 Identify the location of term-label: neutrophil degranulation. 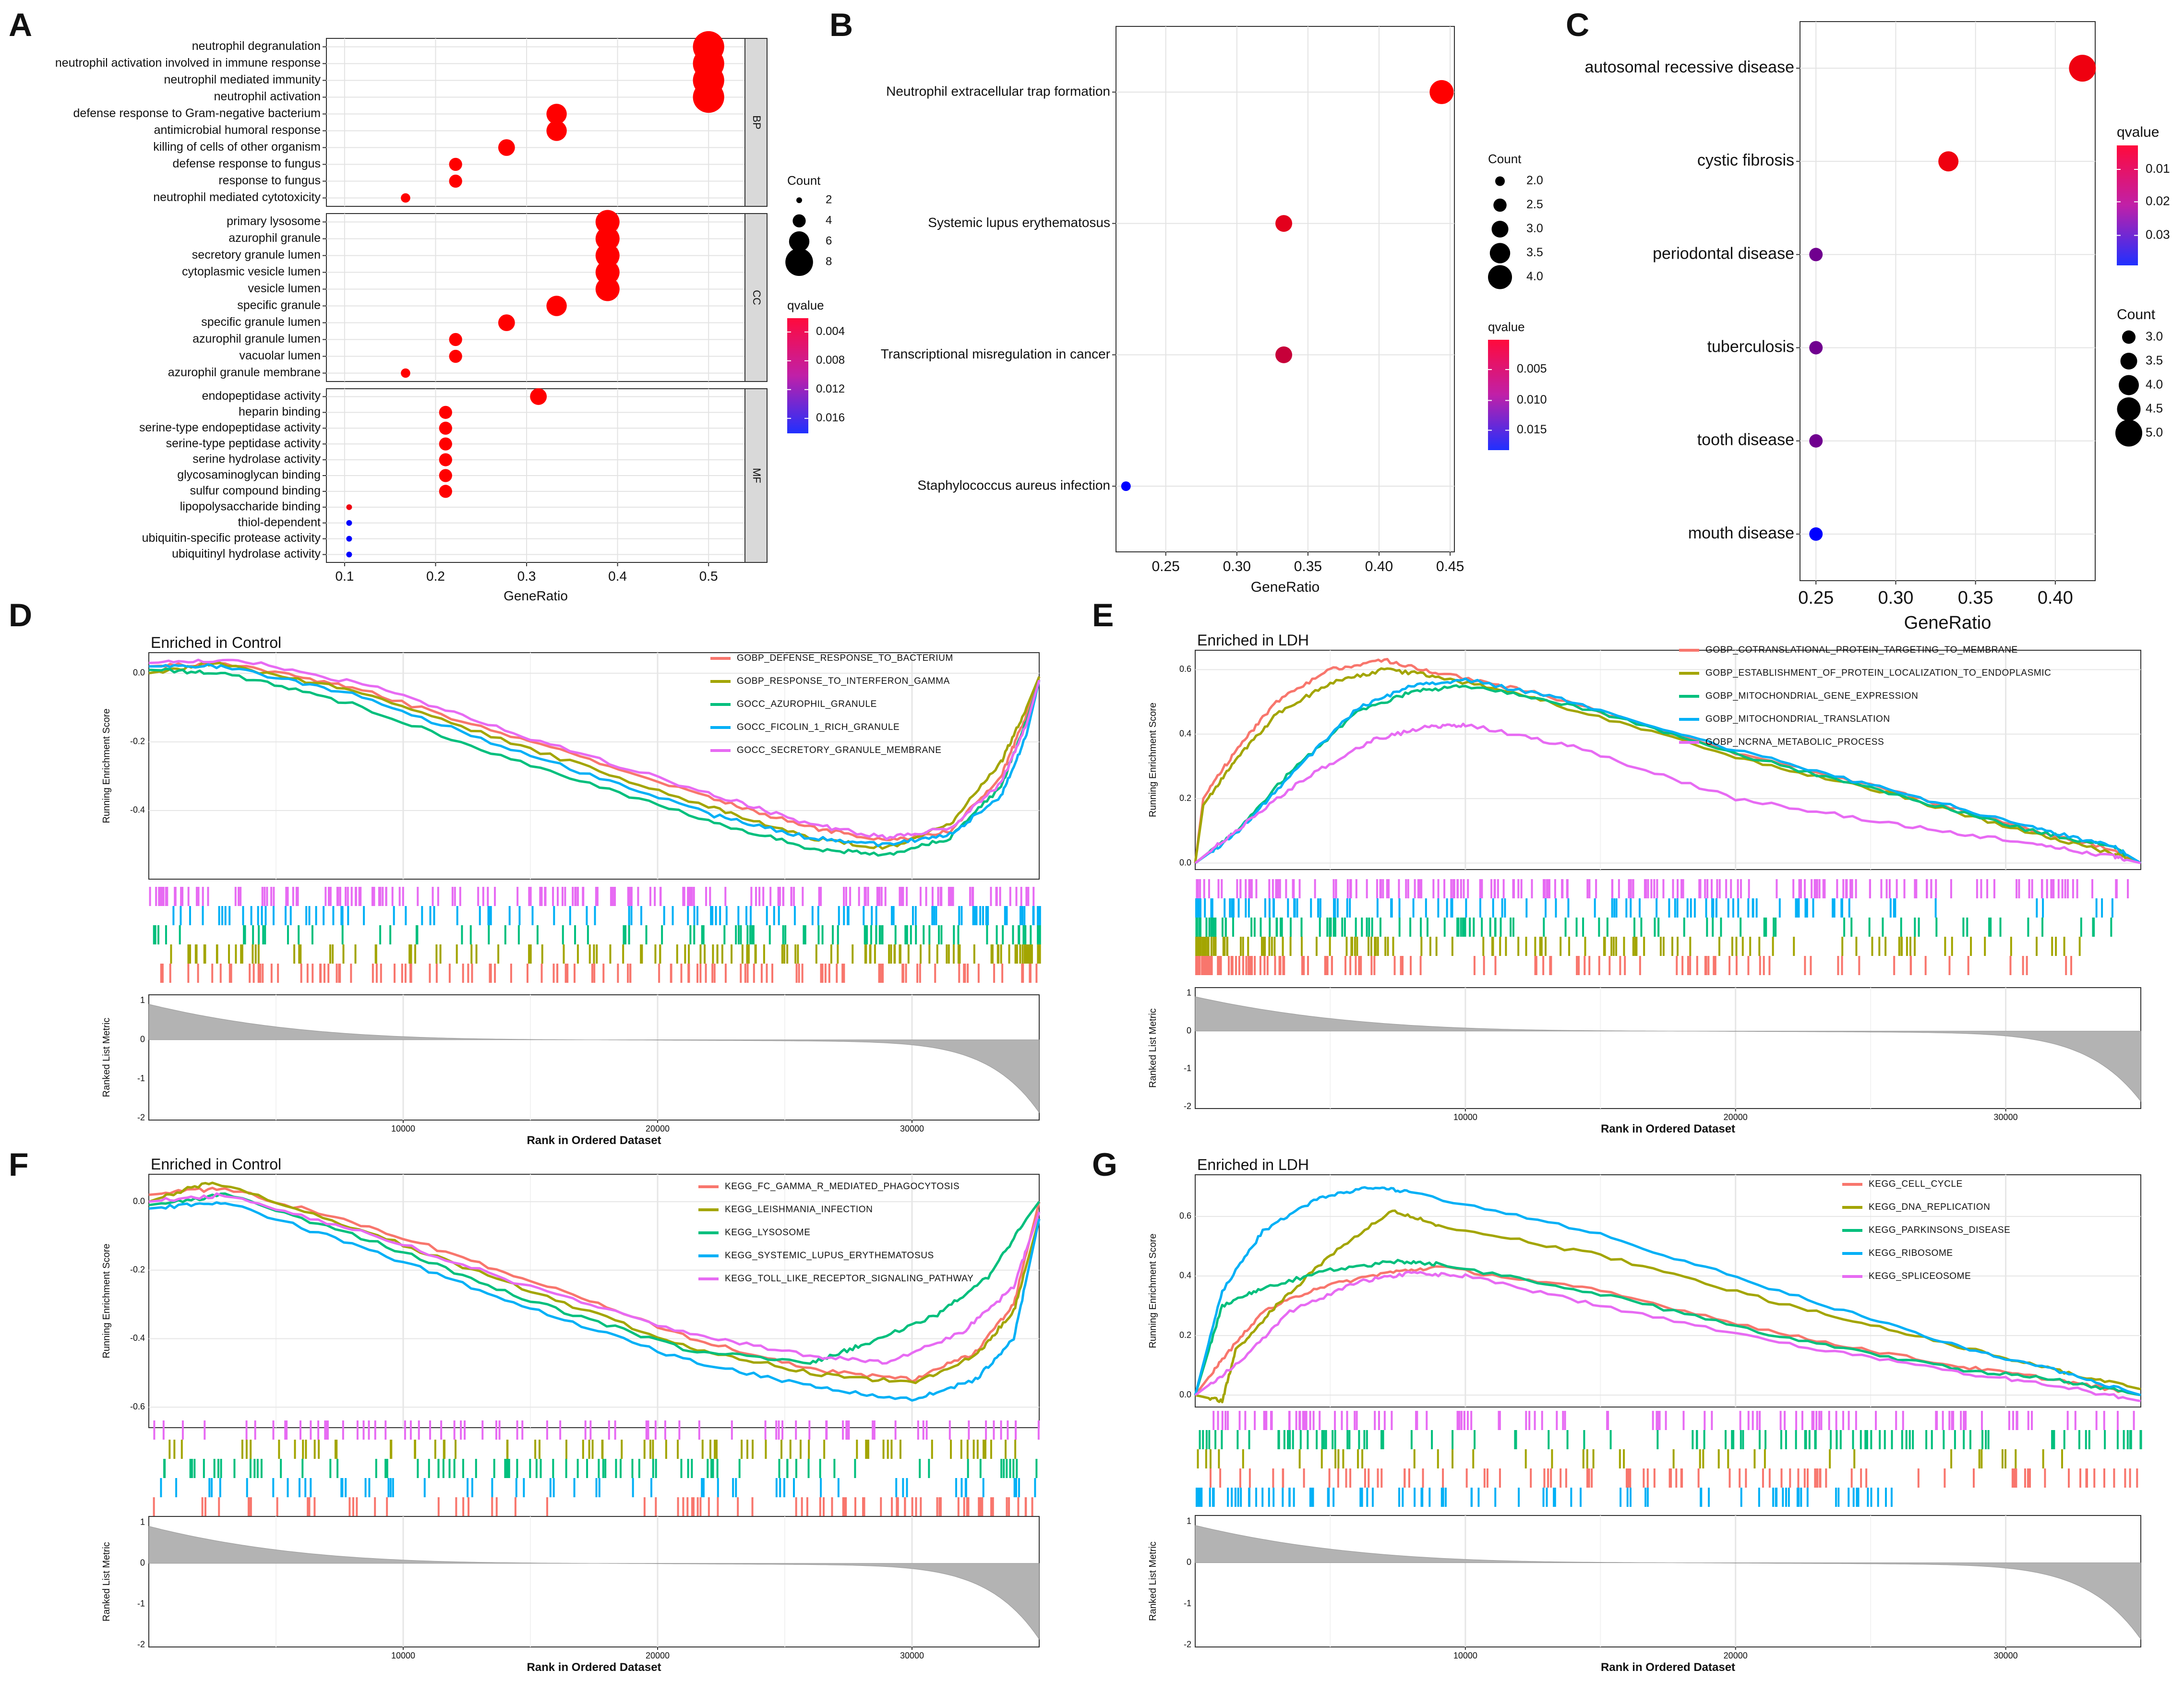
(256, 46).